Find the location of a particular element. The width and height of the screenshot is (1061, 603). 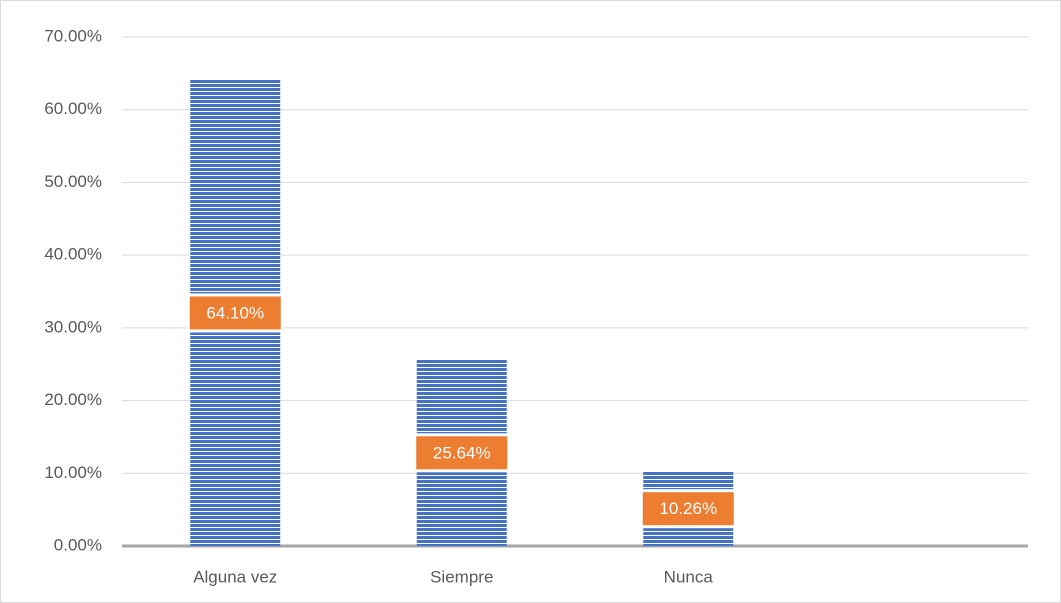

data-label: 25.64% is located at coordinates (462, 452).